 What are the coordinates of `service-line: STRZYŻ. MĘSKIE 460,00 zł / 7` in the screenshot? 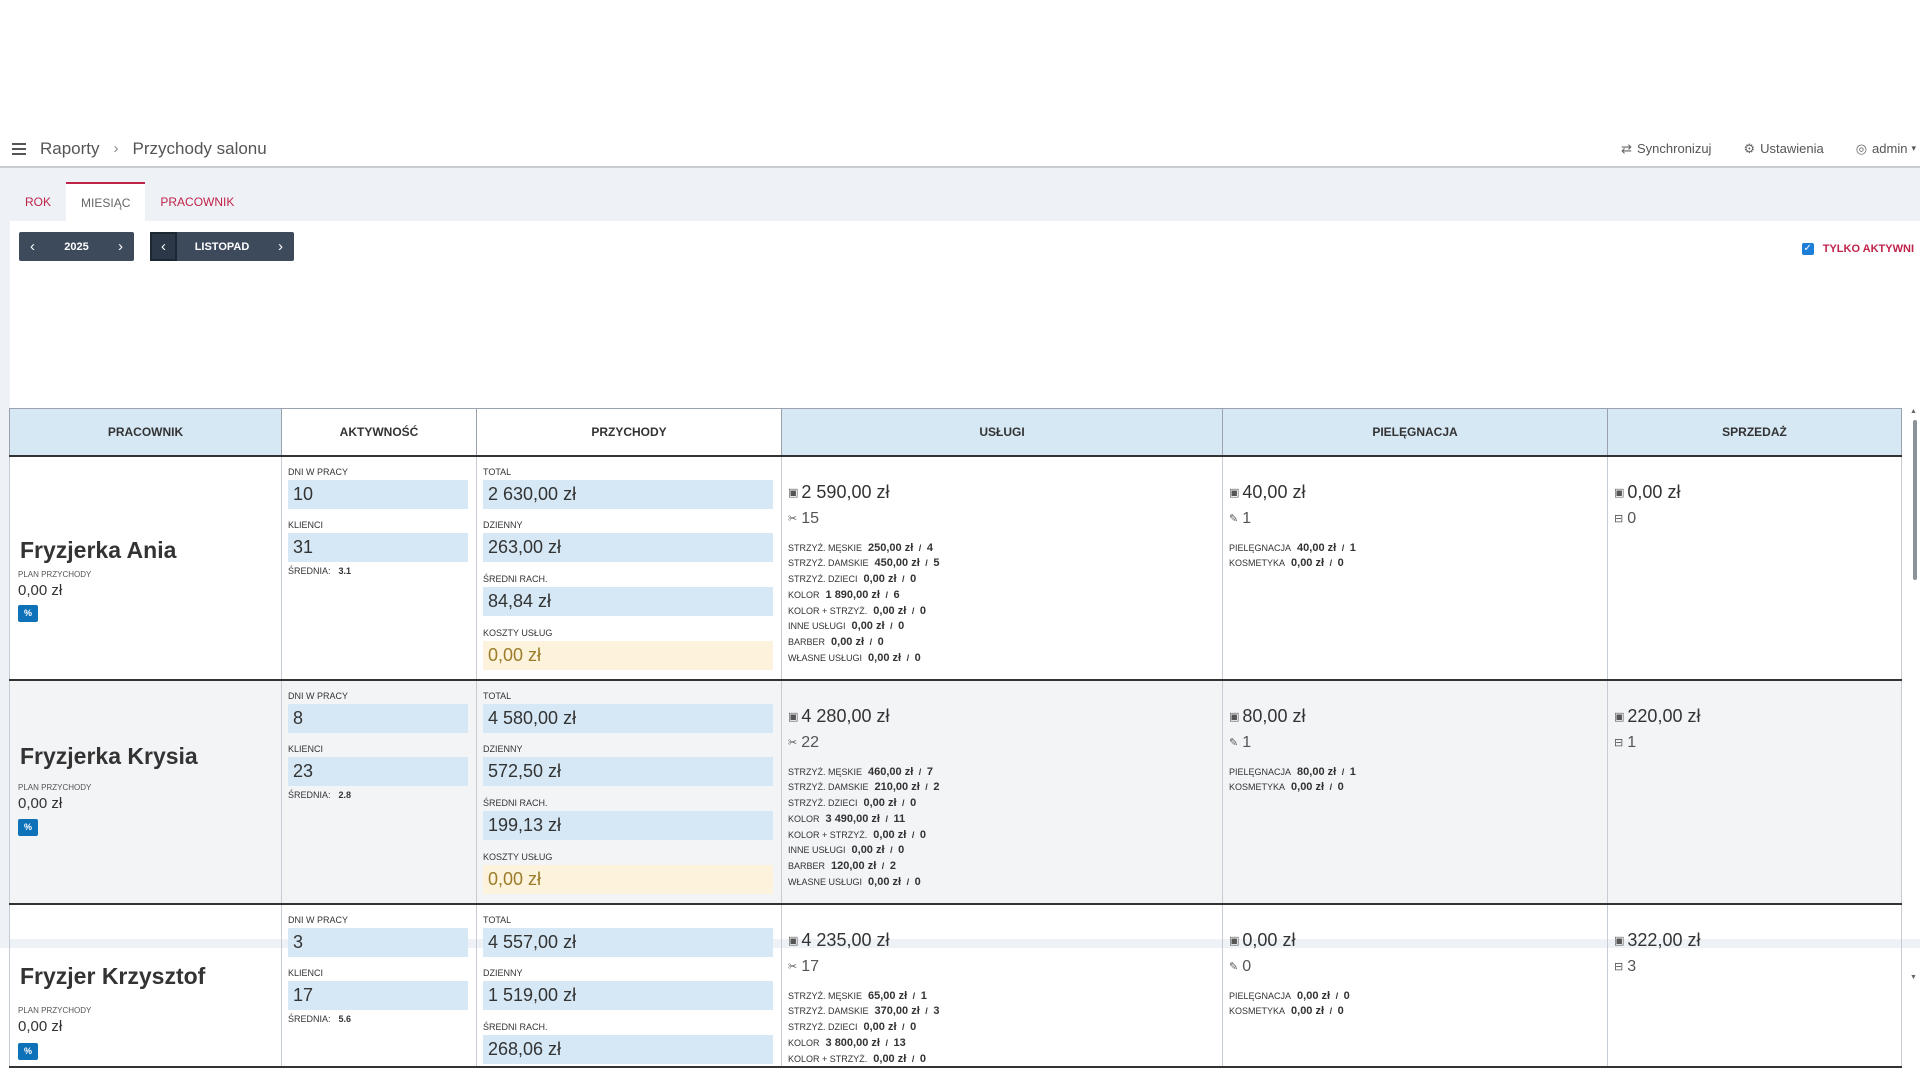 It's located at (863, 773).